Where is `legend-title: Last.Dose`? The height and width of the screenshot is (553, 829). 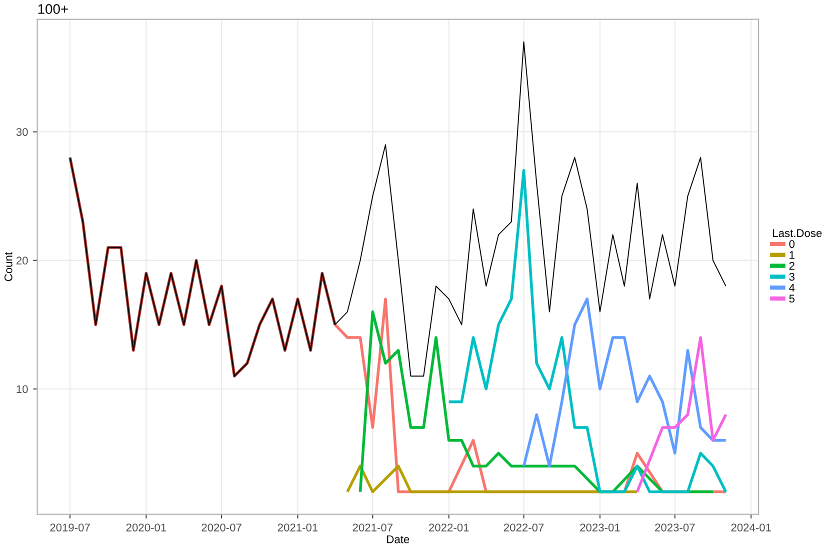 legend-title: Last.Dose is located at coordinates (797, 233).